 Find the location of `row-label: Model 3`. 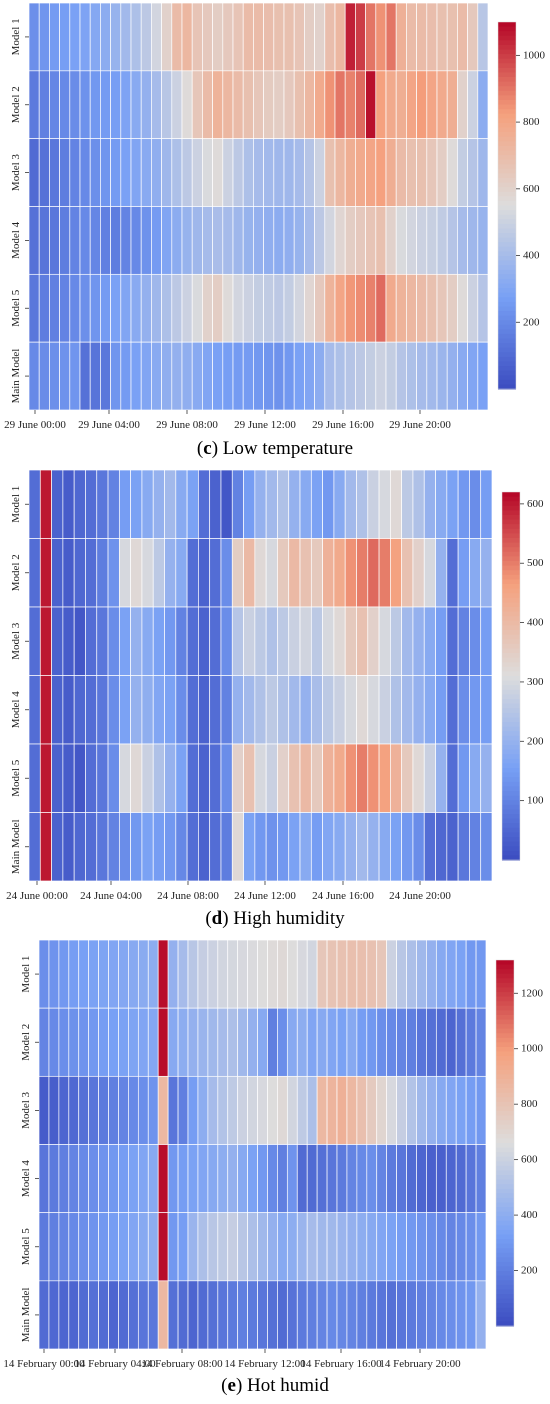

row-label: Model 3 is located at coordinates (16, 640).